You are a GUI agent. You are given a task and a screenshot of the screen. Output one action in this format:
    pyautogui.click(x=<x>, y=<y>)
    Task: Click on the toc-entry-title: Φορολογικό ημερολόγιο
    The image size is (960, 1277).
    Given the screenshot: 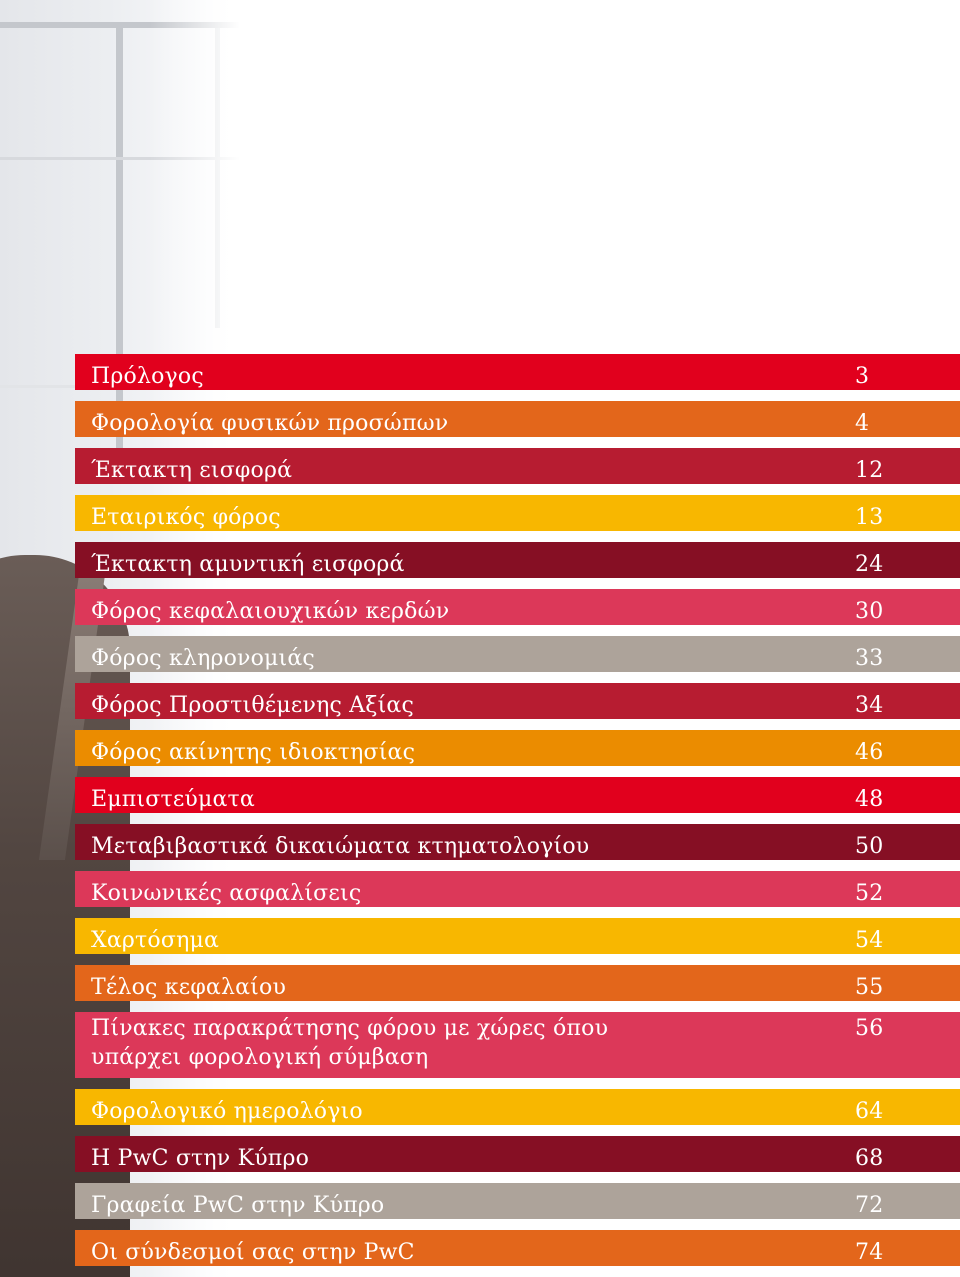 What is the action you would take?
    pyautogui.click(x=227, y=1111)
    